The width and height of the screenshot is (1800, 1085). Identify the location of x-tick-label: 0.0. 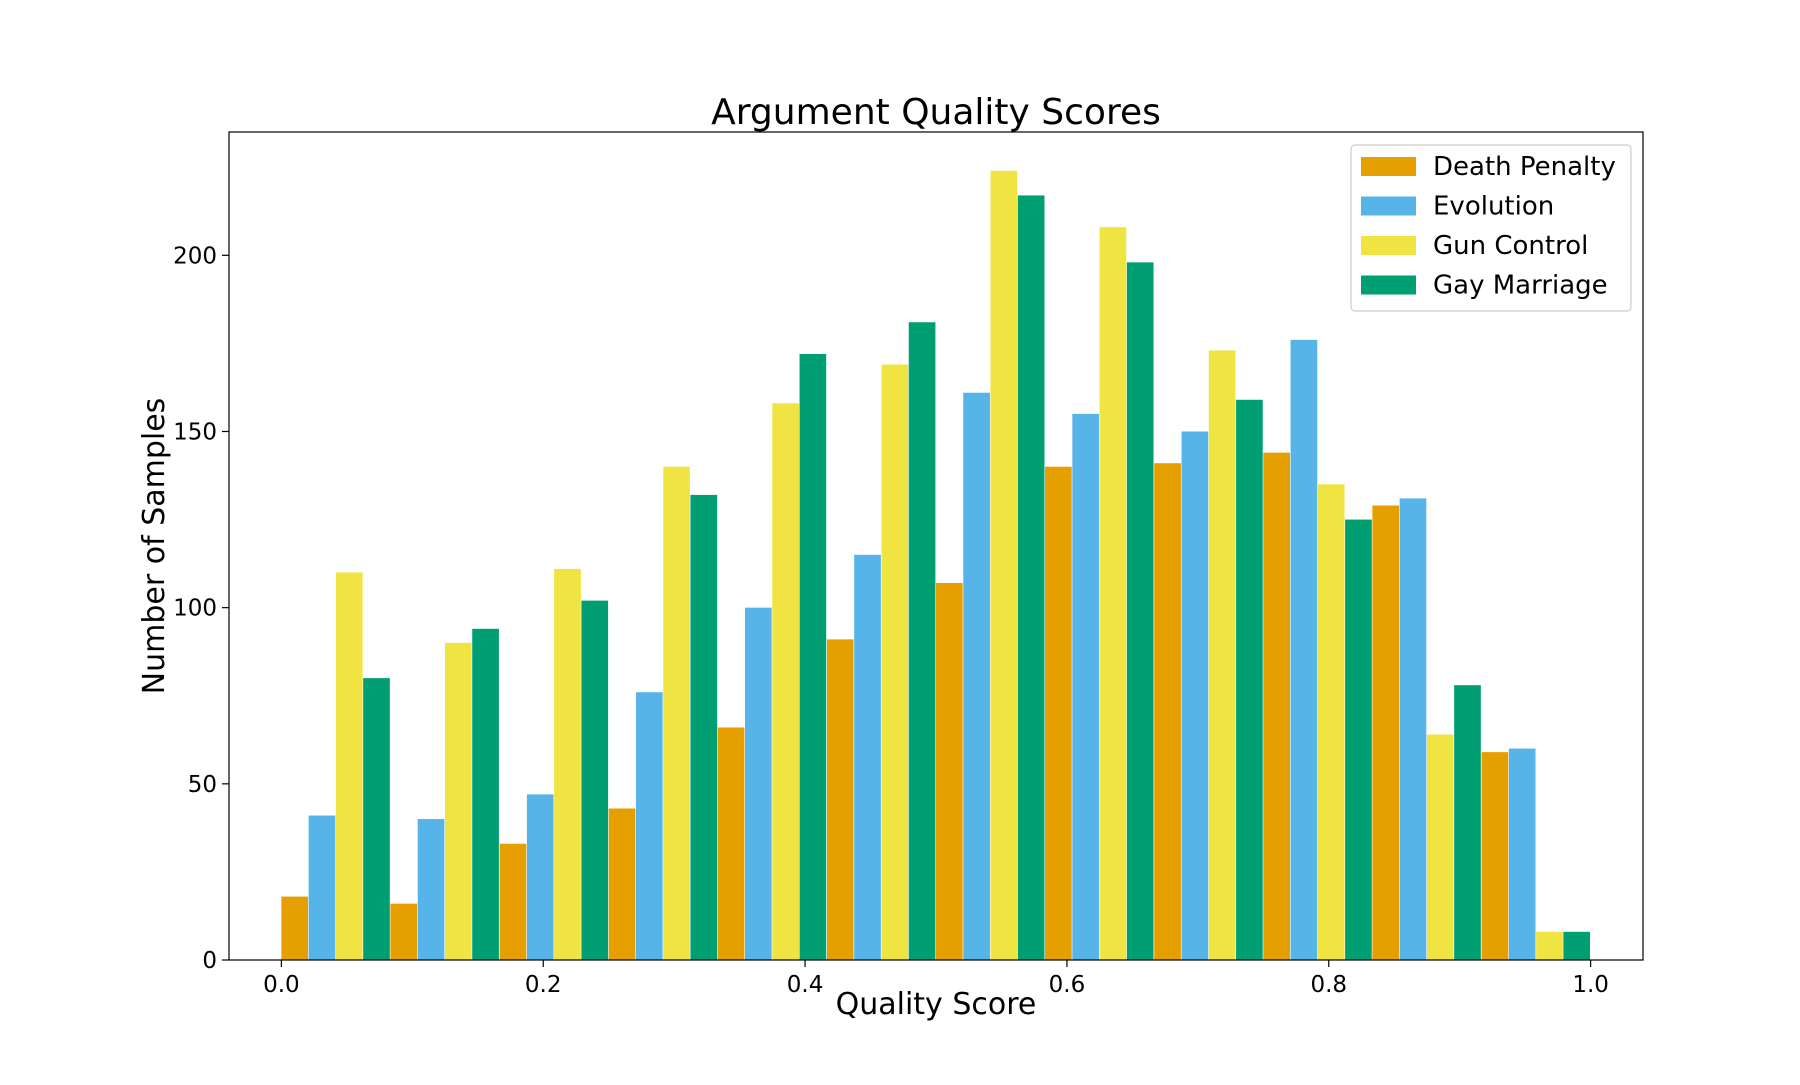
(281, 985).